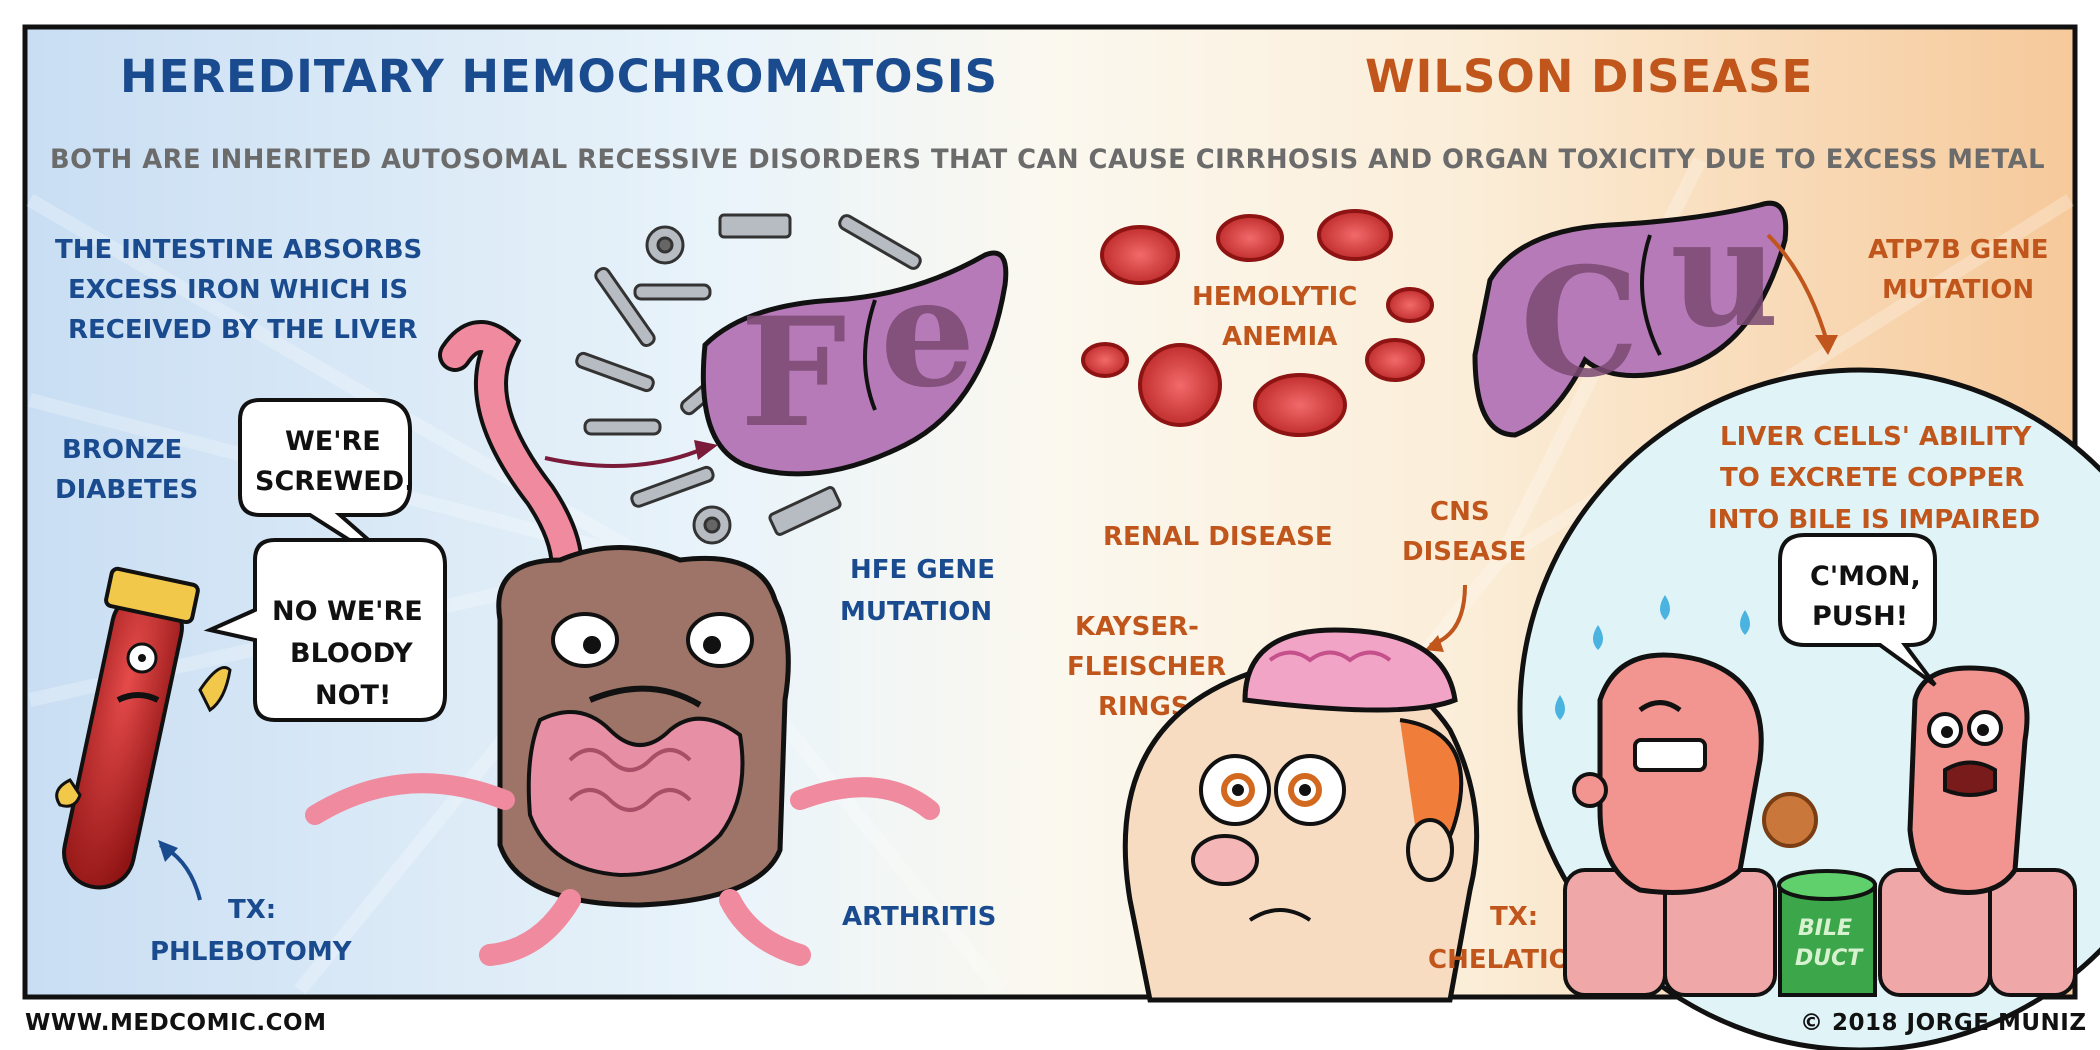 This screenshot has height=1050, width=2100. I want to click on atp7b-label: ATP7B GENE MUTATION, so click(1958, 270).